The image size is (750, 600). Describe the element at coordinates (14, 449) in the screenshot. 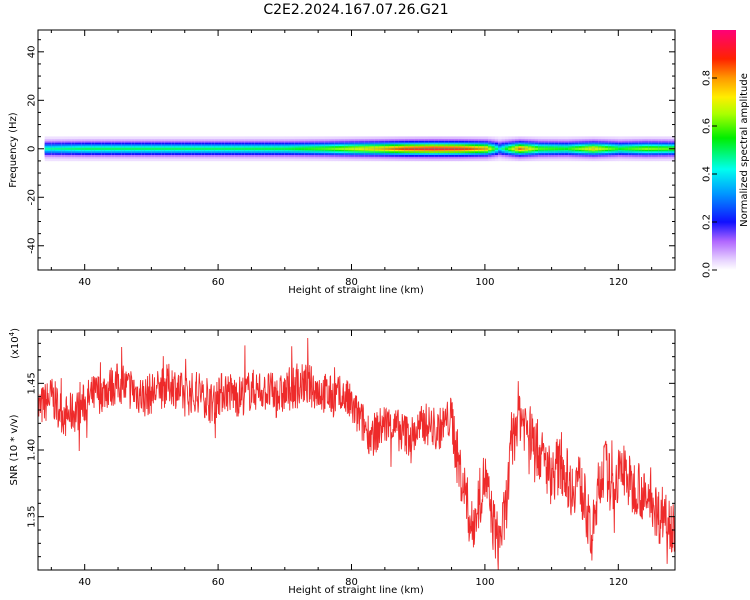

I see `snr-y-label: SNR (10 * v/v)` at that location.